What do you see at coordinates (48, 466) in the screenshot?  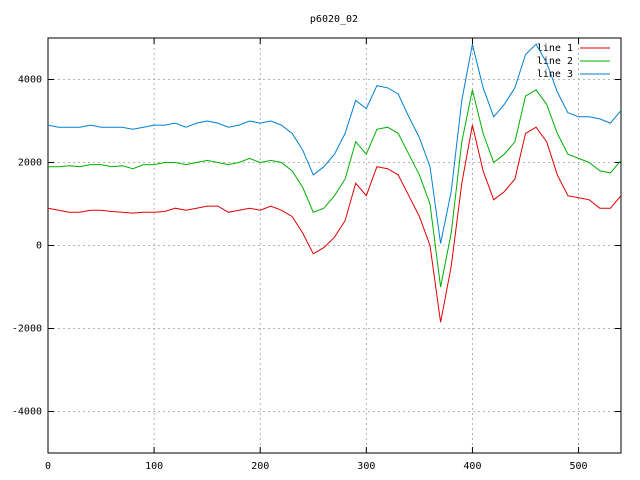 I see `x-tick-label: 0` at bounding box center [48, 466].